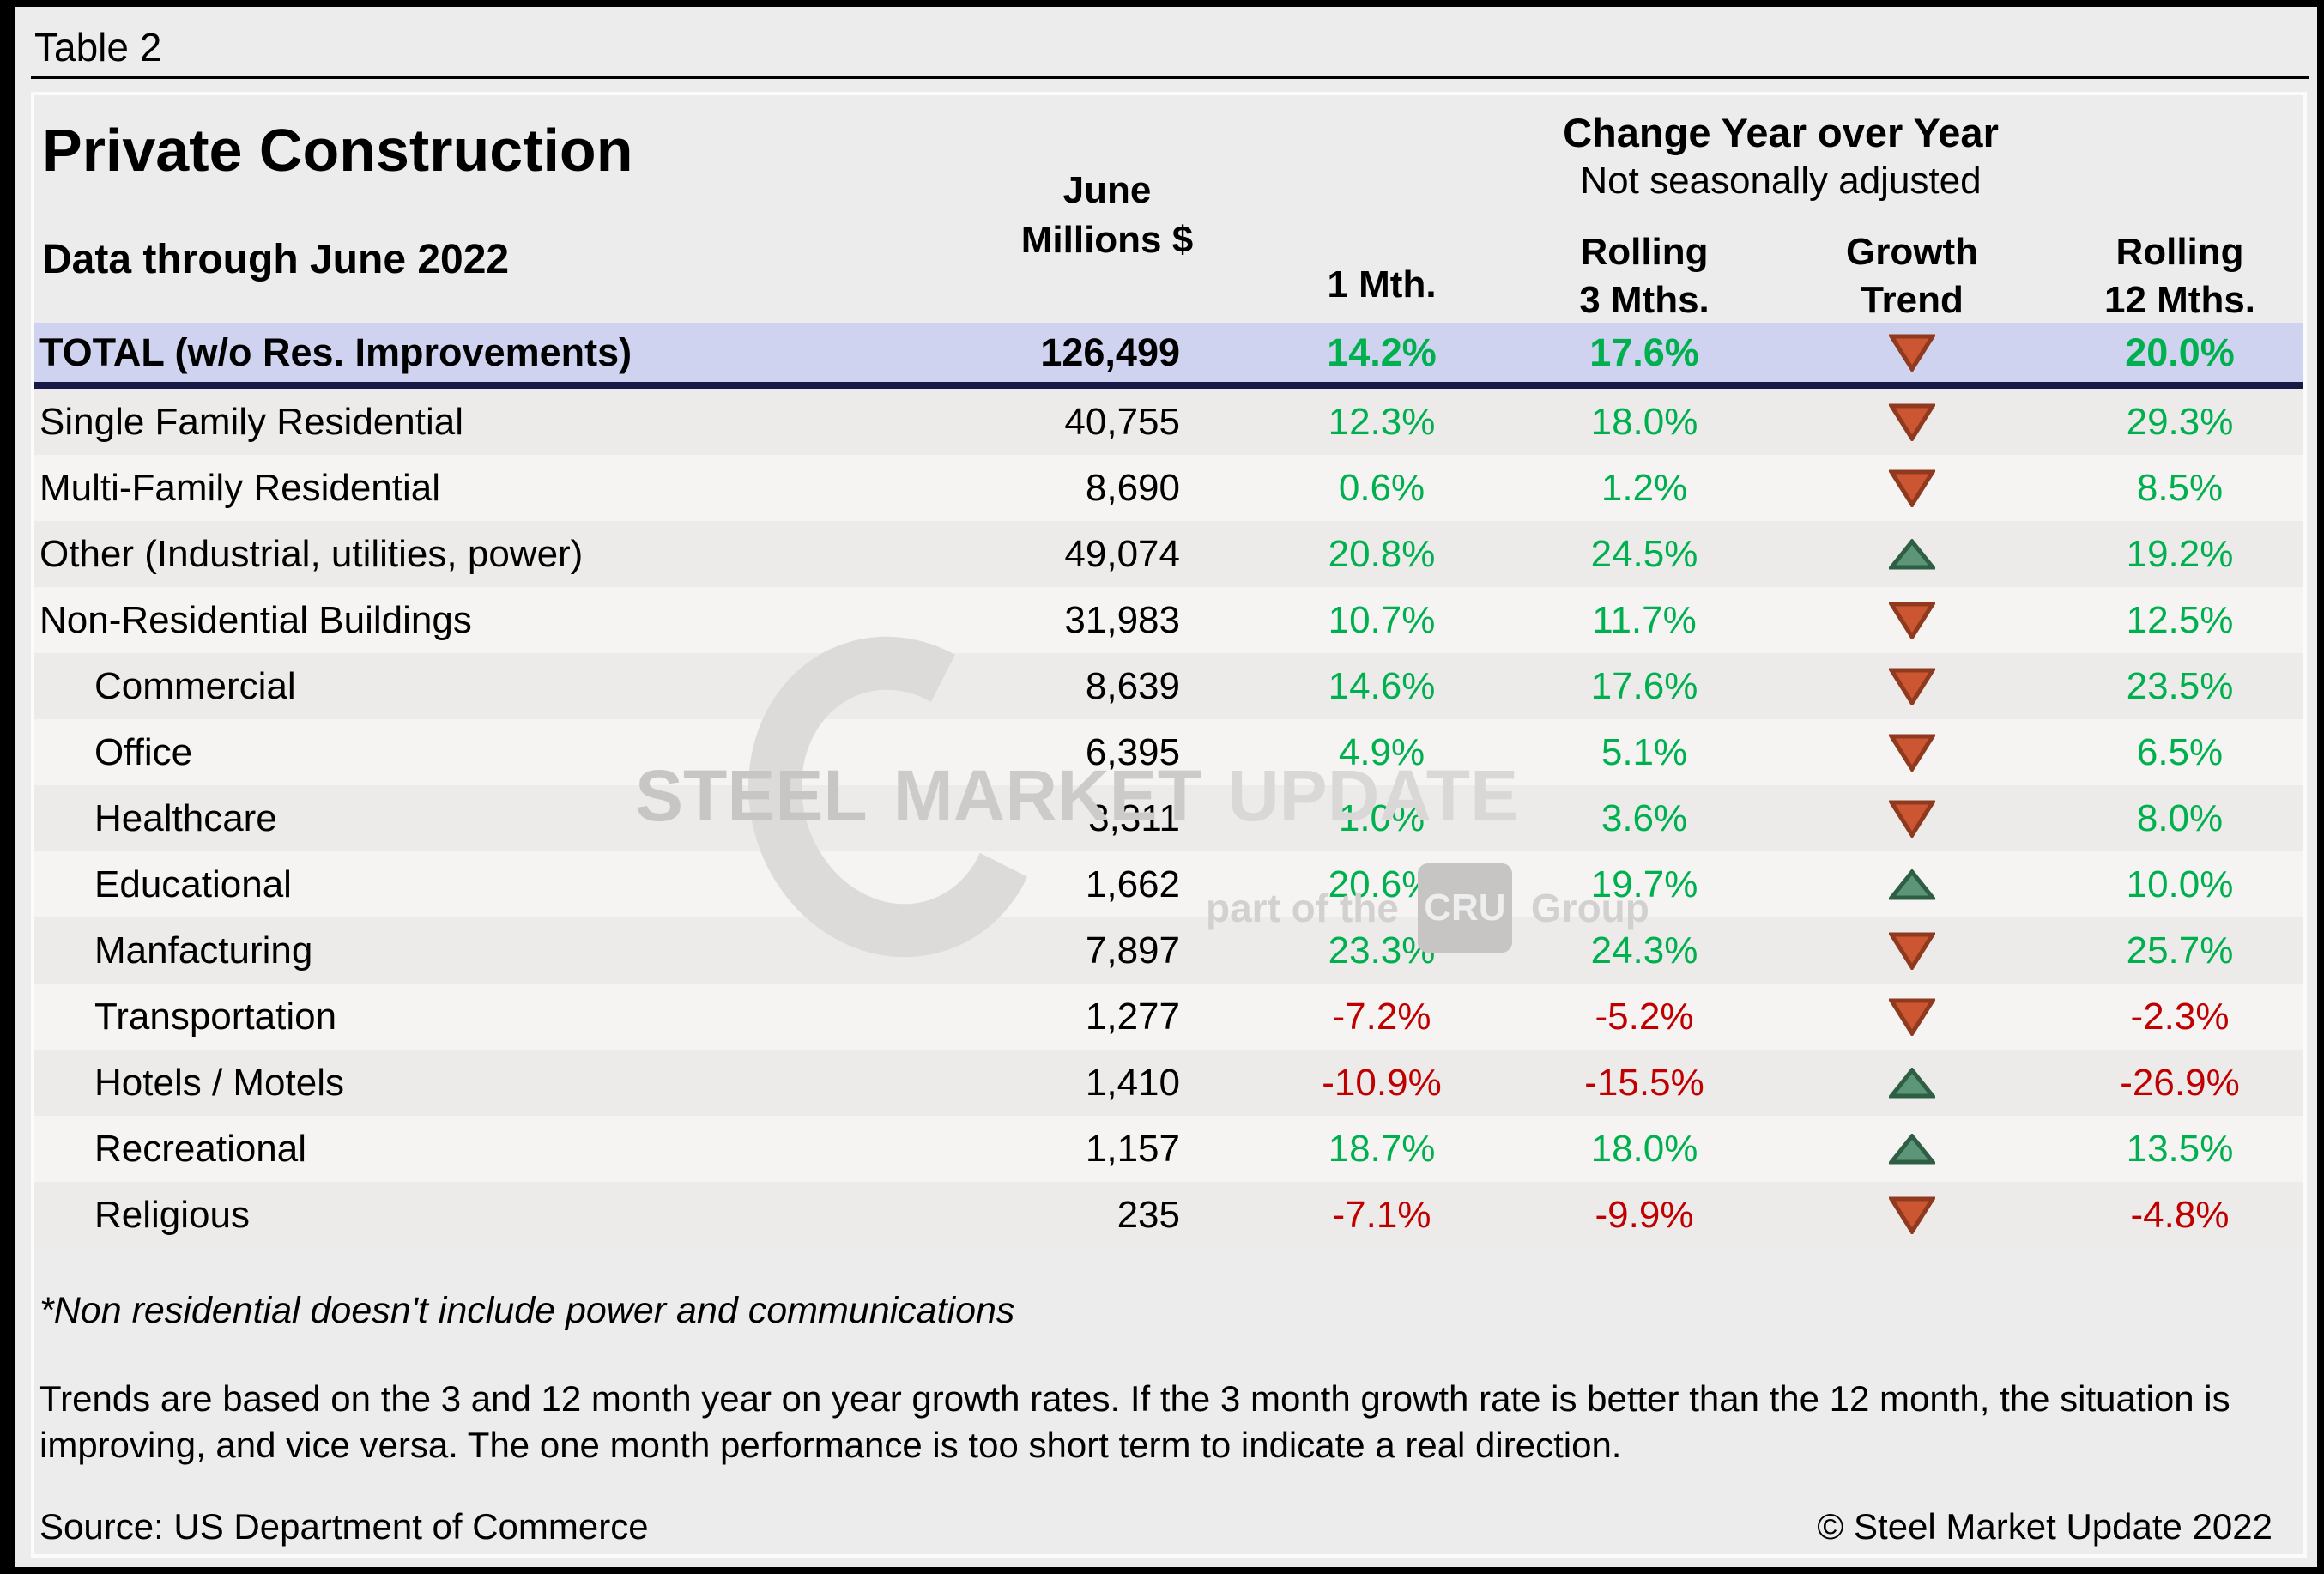 This screenshot has height=1574, width=2324. I want to click on column-header-line: Trend, so click(1912, 300).